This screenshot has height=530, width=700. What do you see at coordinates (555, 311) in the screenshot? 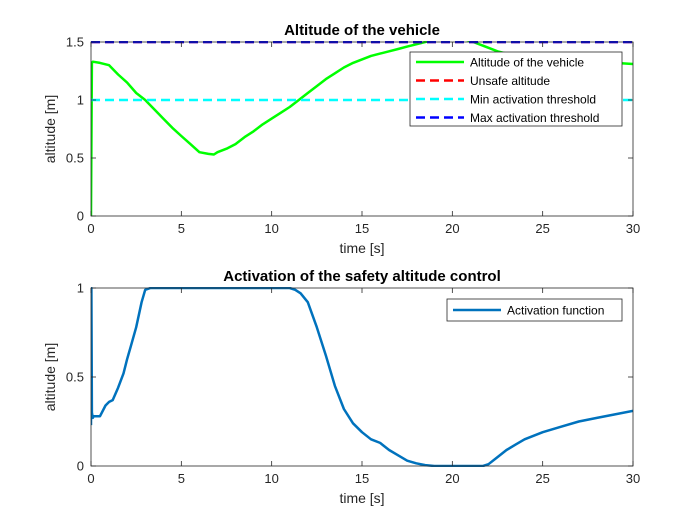
I see `legend-entry-label: Activation function` at bounding box center [555, 311].